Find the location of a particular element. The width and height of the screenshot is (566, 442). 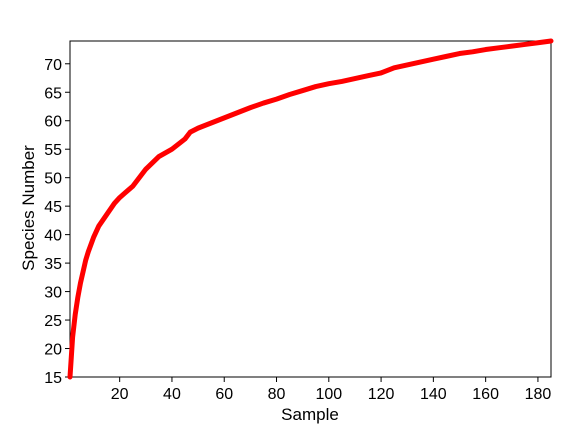

x-tick-label: 60 is located at coordinates (224, 394).